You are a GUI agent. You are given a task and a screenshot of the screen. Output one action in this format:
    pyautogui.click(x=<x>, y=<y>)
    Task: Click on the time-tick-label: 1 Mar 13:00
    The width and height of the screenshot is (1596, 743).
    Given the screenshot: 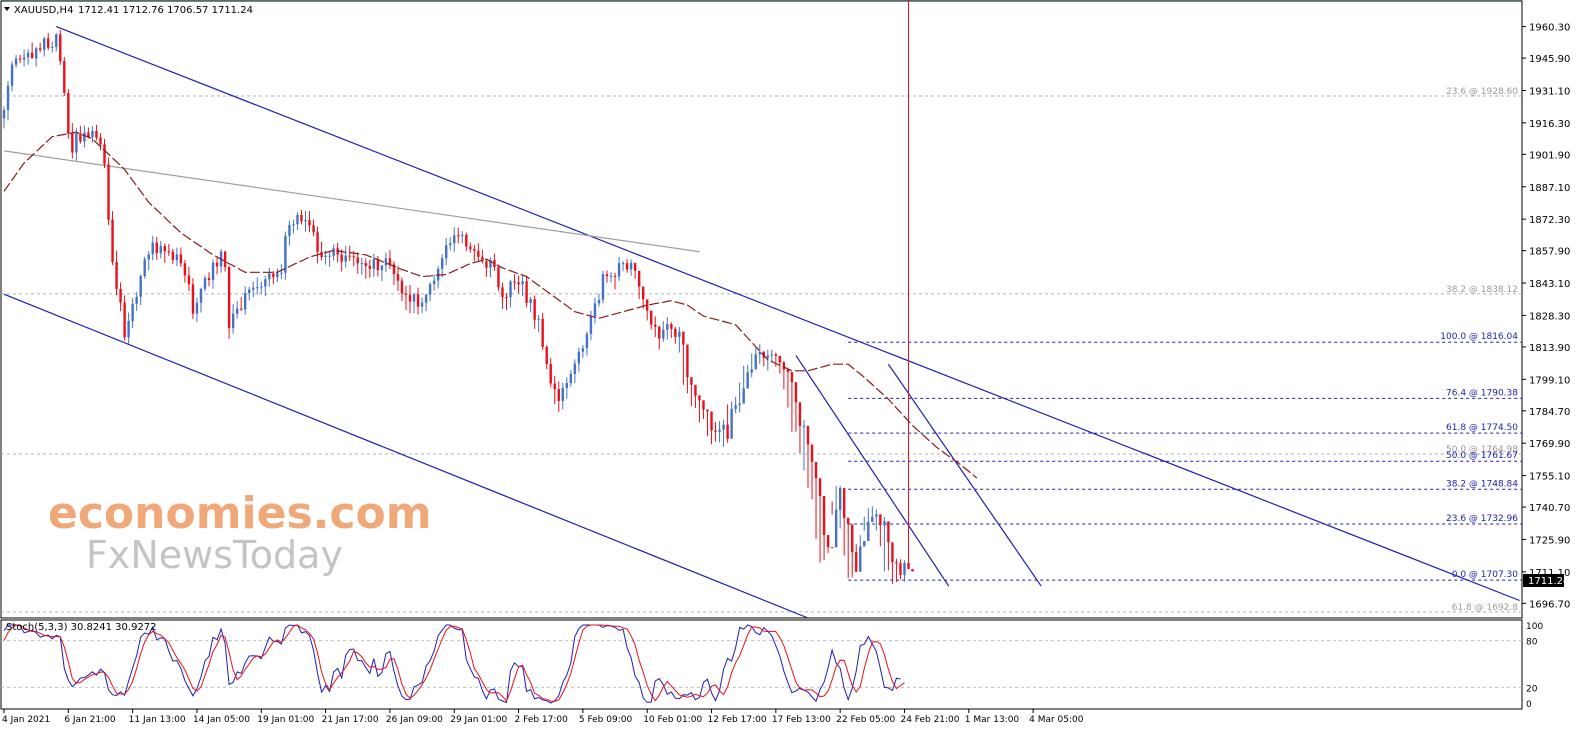 What is the action you would take?
    pyautogui.click(x=992, y=720)
    